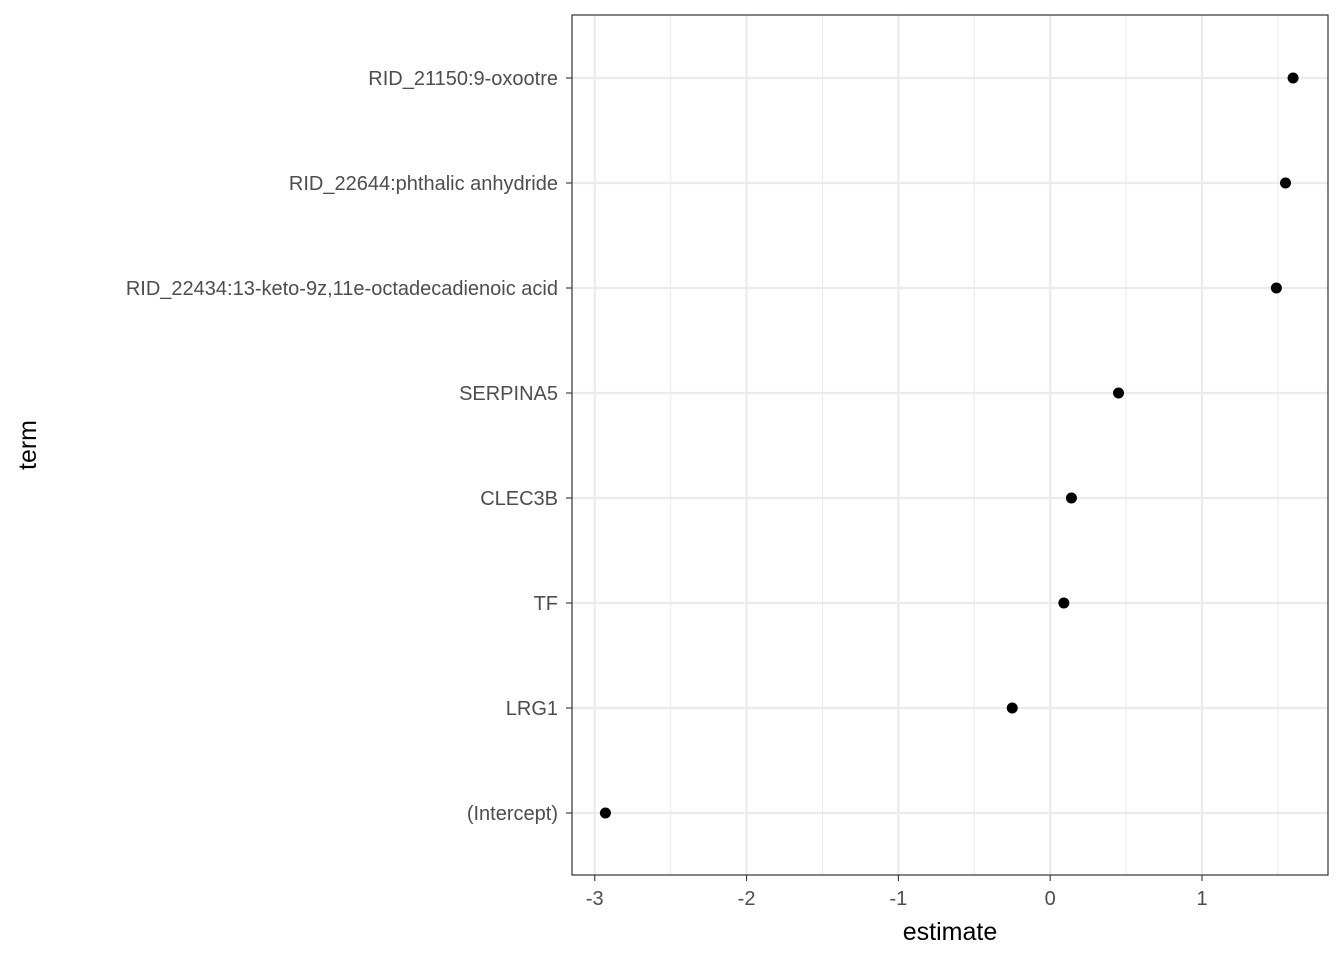 This screenshot has height=960, width=1344. Describe the element at coordinates (519, 499) in the screenshot. I see `y-tick-label: CLEC3B` at that location.